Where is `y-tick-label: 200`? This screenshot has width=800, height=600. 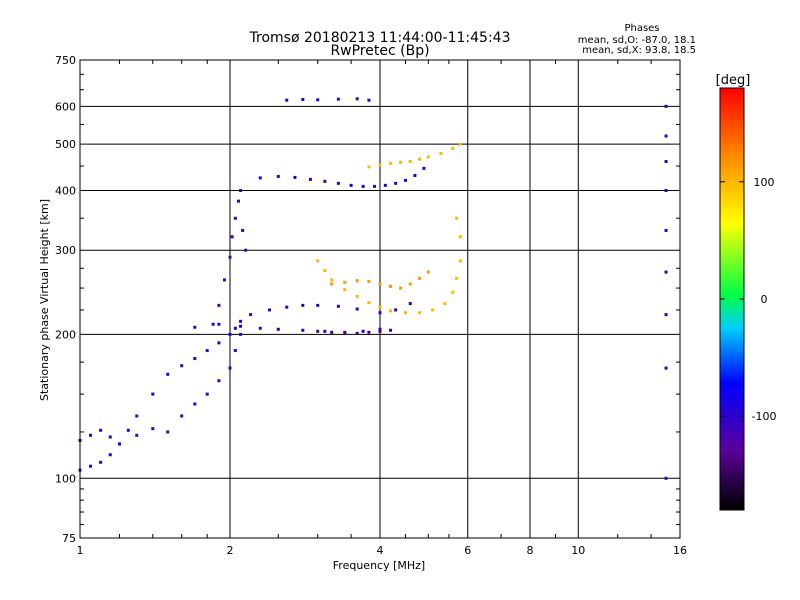
y-tick-label: 200 is located at coordinates (65, 334).